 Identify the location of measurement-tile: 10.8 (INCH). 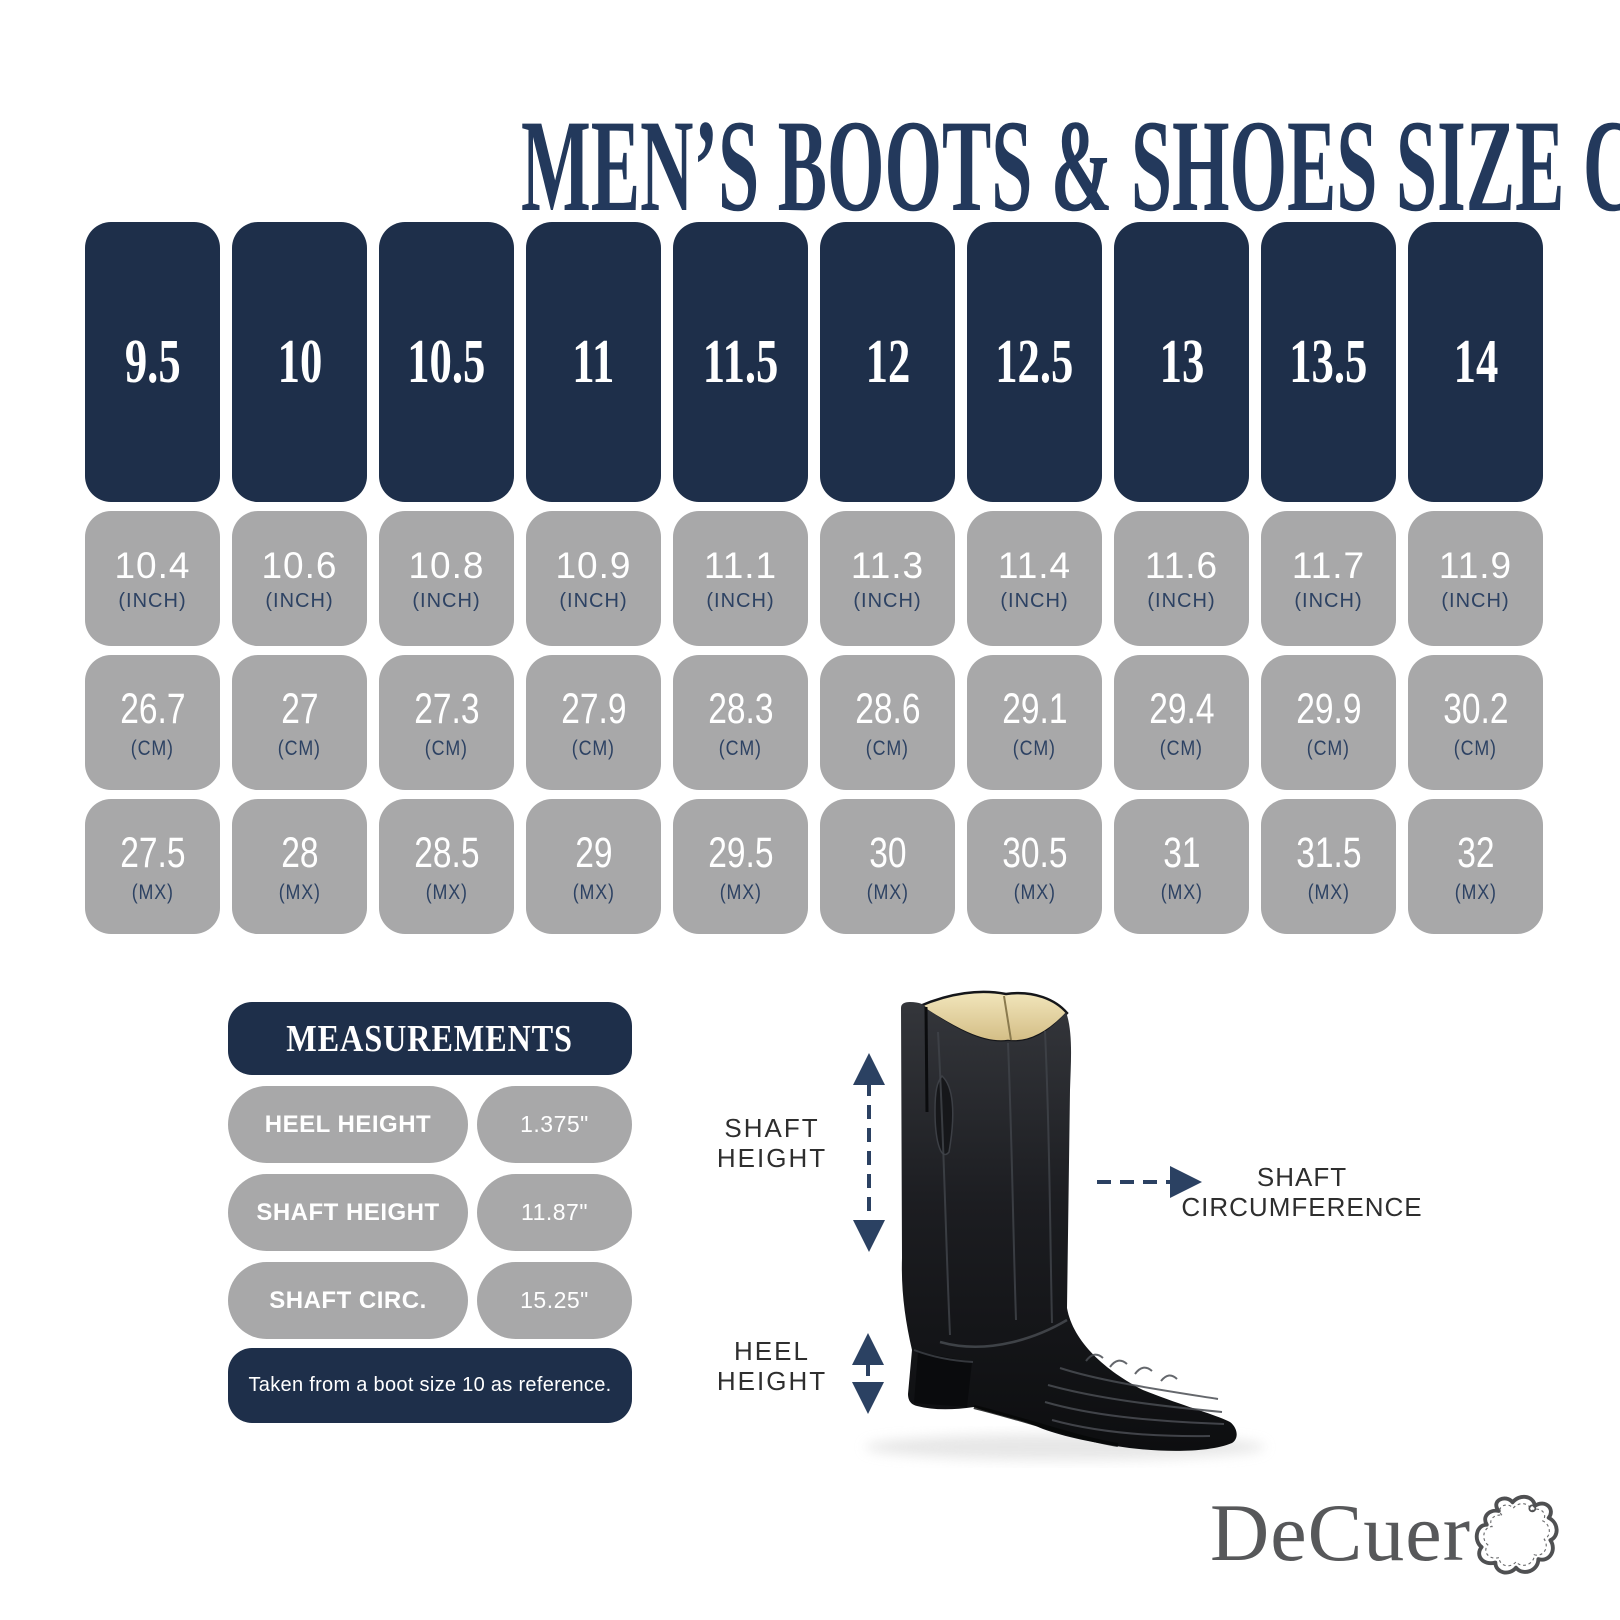
(446, 578).